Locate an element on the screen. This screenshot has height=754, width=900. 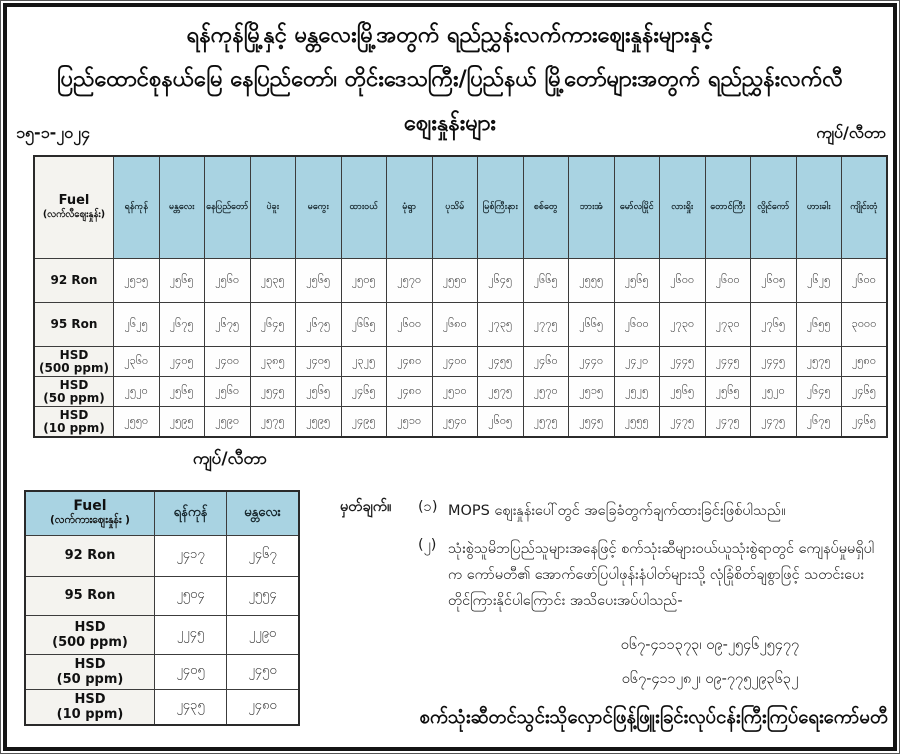
retail-price-cell-r0-c9: ၂၆၆၅ is located at coordinates (545, 280).